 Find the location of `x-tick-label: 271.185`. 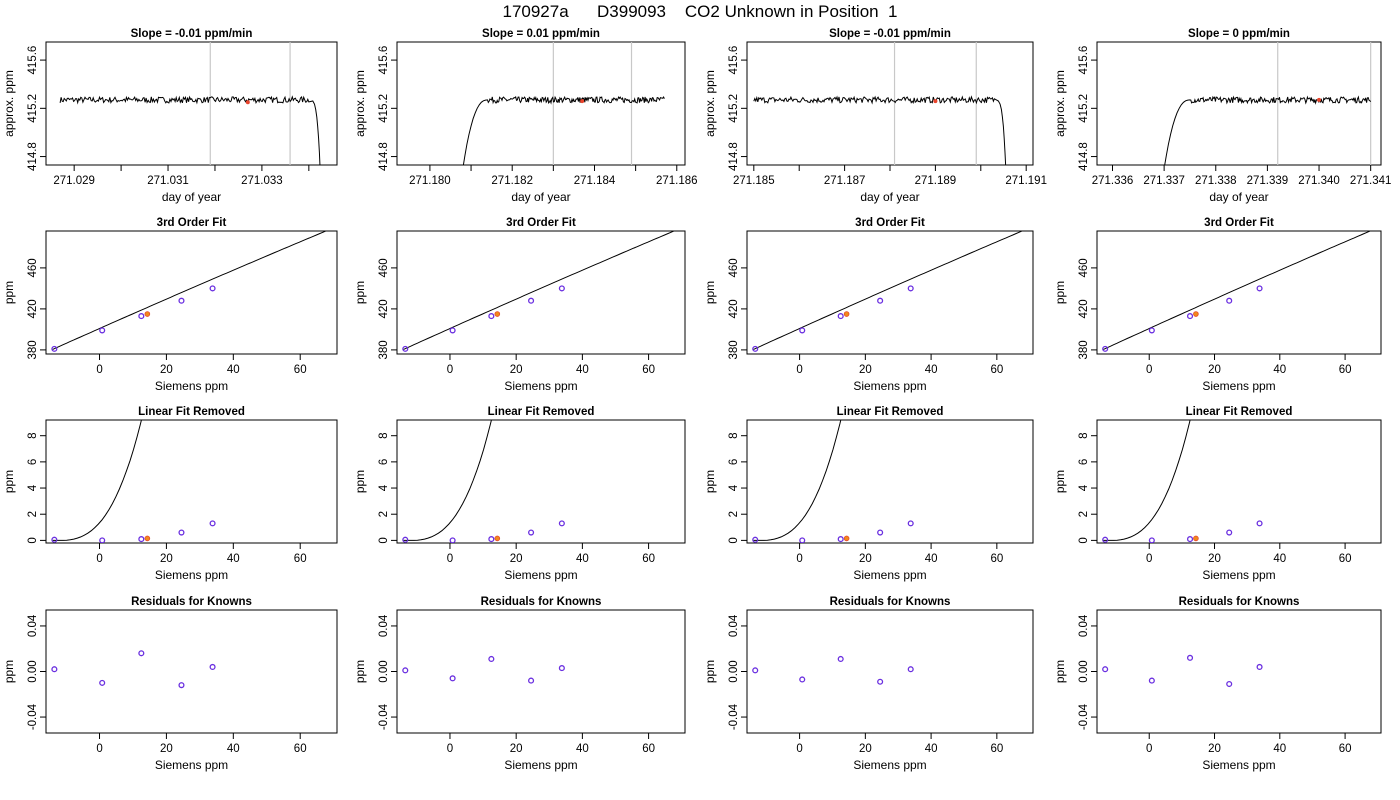

x-tick-label: 271.185 is located at coordinates (754, 181).